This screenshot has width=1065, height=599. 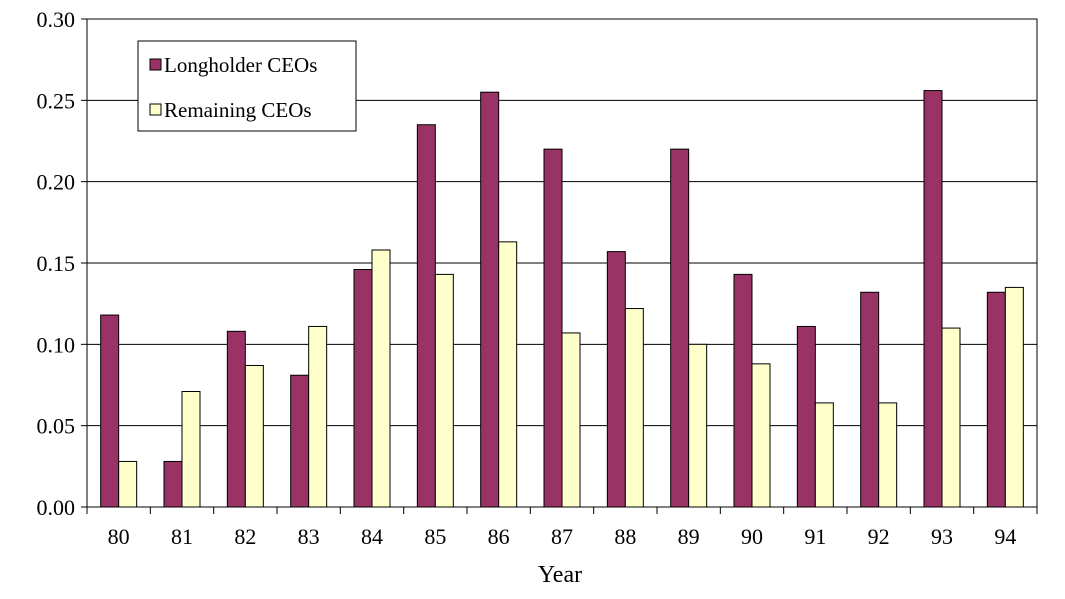 I want to click on legend-swatch-remaining, so click(x=155, y=109).